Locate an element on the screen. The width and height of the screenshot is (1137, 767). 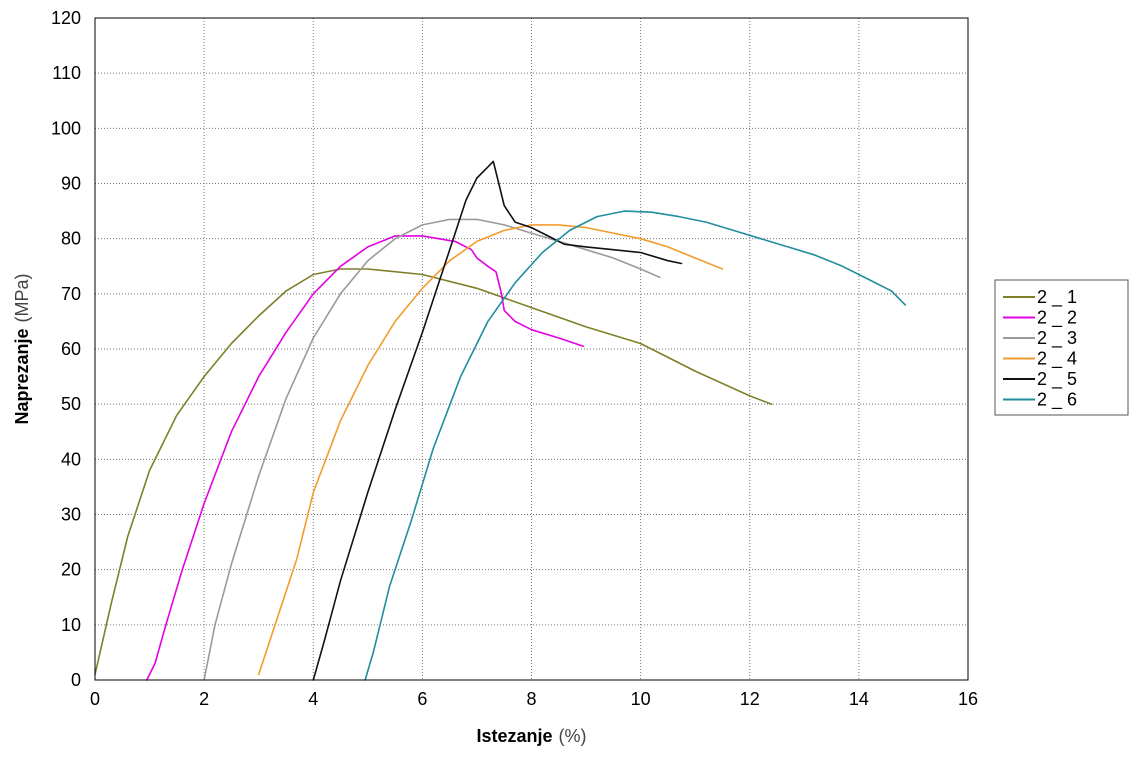
y-tick-label: 0 is located at coordinates (76, 680).